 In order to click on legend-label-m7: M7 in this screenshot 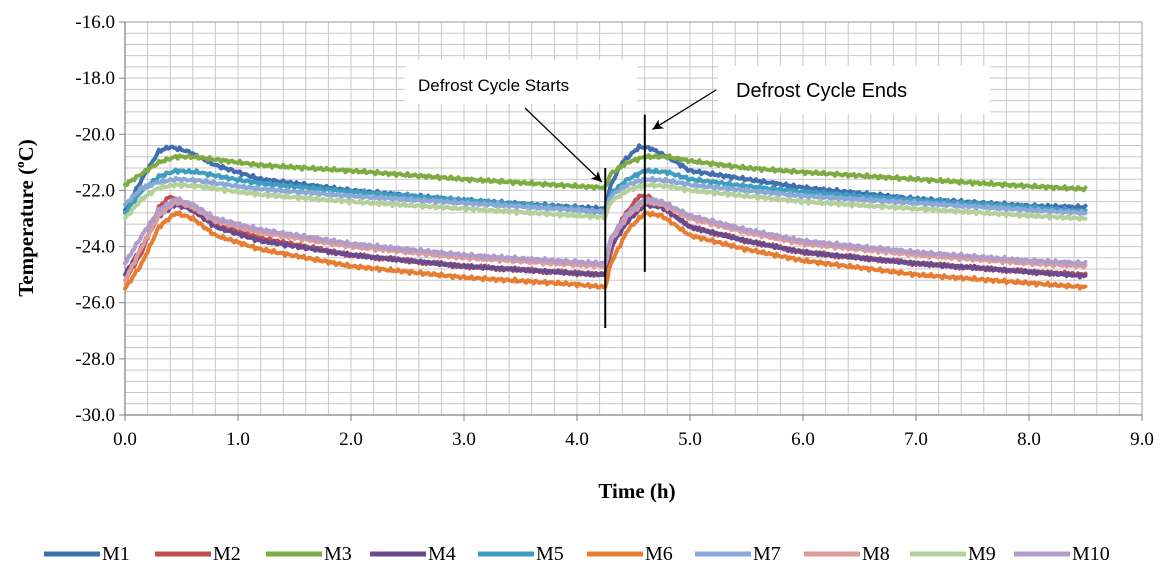, I will do `click(767, 554)`.